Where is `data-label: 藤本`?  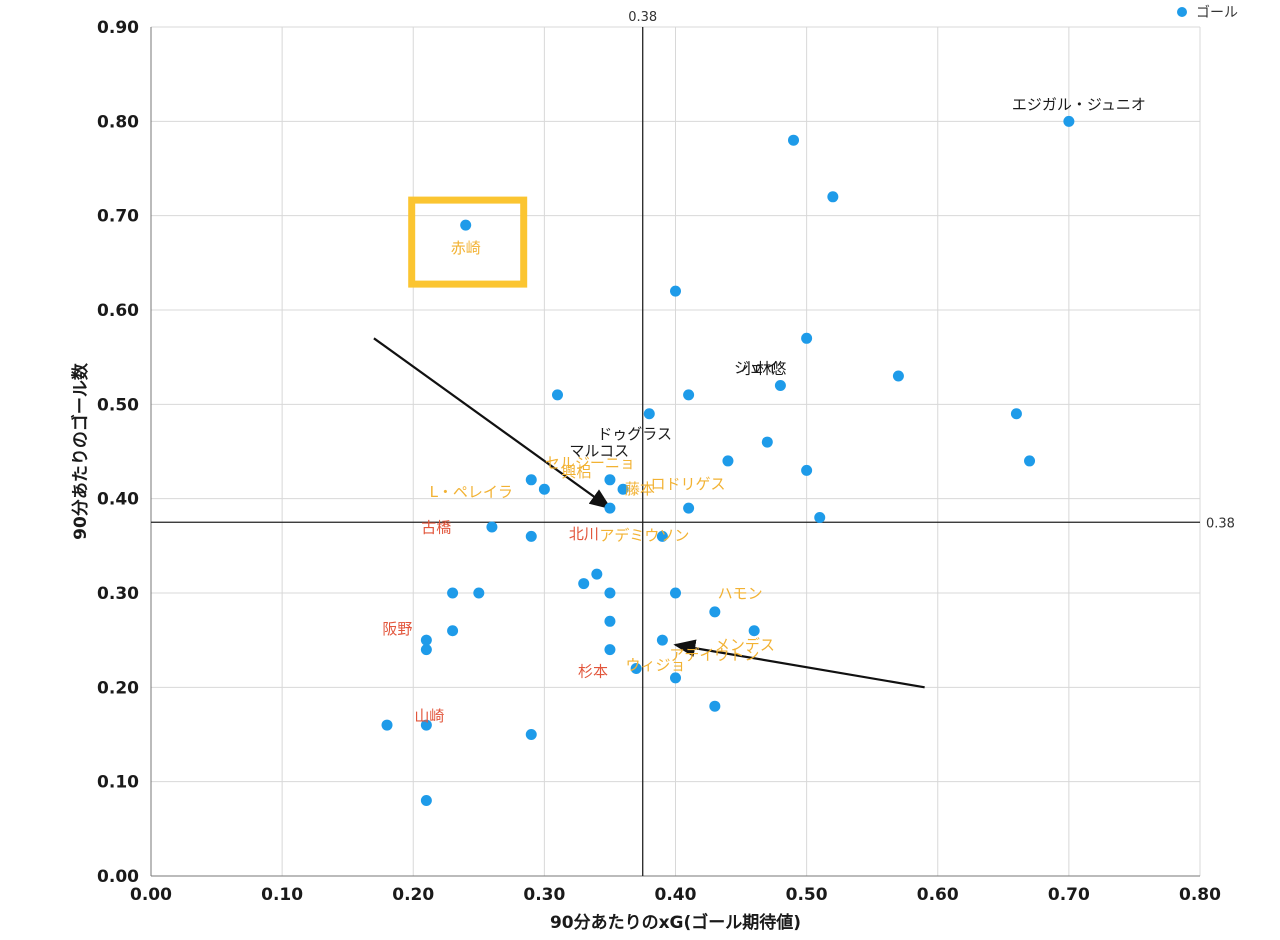
data-label: 藤本 is located at coordinates (640, 489).